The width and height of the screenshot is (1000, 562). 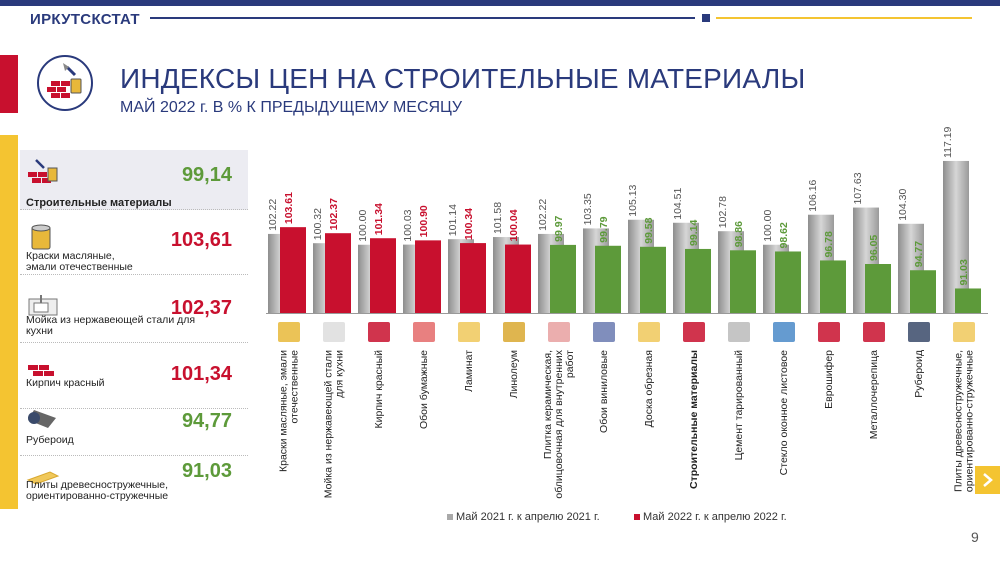 I want to click on category-label: Кирпич красный, so click(x=379, y=389).